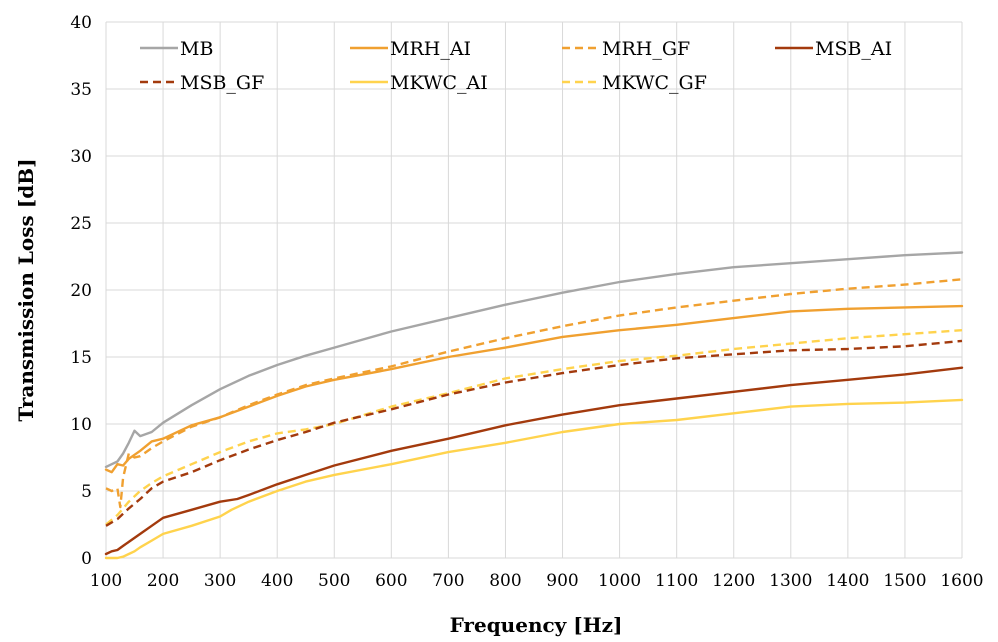 The width and height of the screenshot is (998, 642). I want to click on legend-item-mrh-ai: MRH_AI, so click(410, 49).